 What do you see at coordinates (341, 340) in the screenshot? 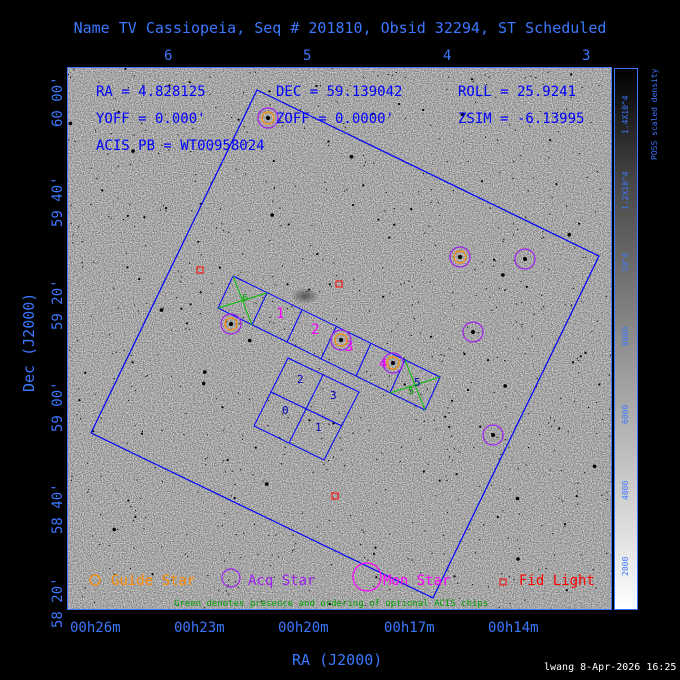
I see `guide-star-marker` at bounding box center [341, 340].